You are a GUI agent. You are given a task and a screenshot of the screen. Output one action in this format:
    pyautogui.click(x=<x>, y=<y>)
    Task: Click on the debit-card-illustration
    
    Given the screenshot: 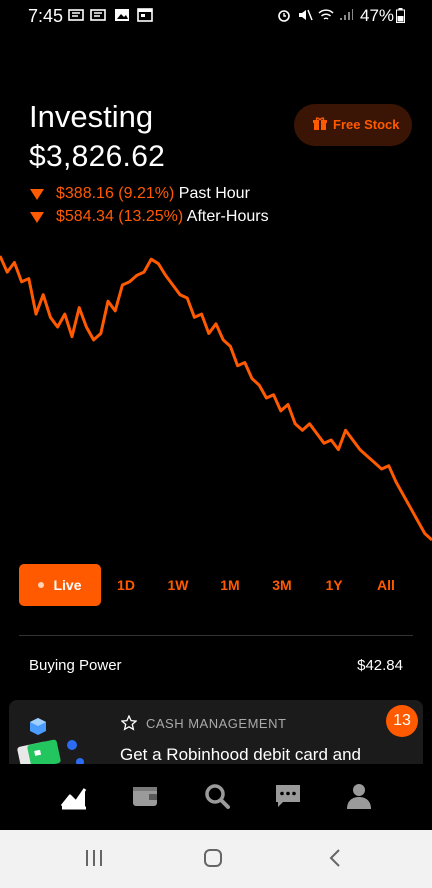 What is the action you would take?
    pyautogui.click(x=50, y=744)
    